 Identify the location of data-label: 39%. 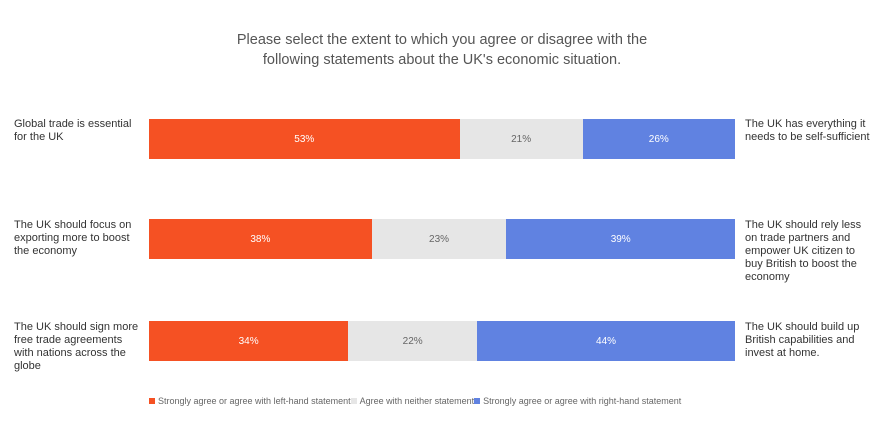
(620, 239).